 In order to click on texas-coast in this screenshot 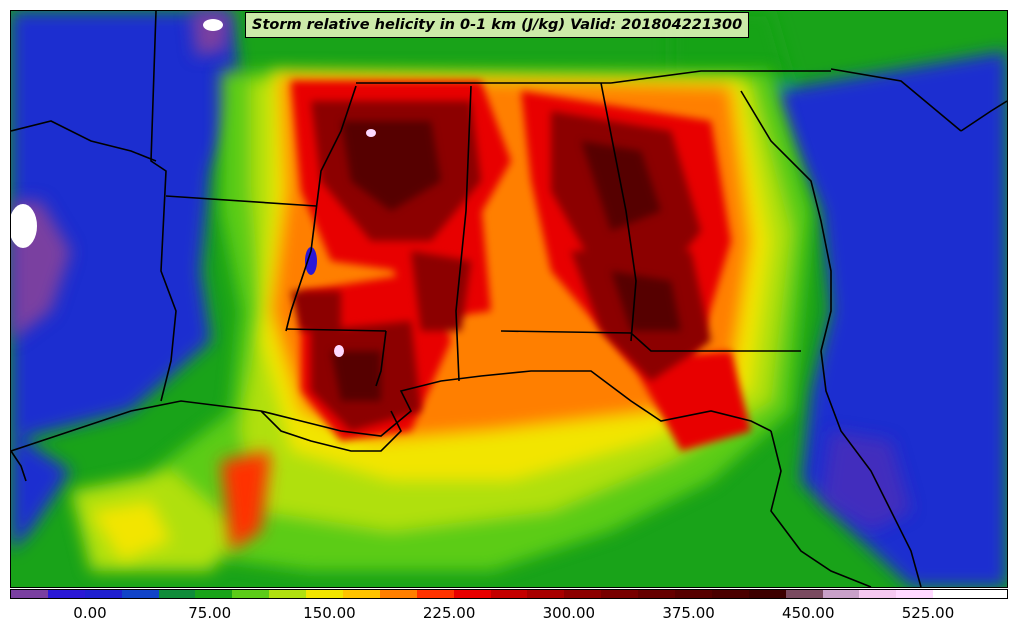, I will do `click(19, 466)`.